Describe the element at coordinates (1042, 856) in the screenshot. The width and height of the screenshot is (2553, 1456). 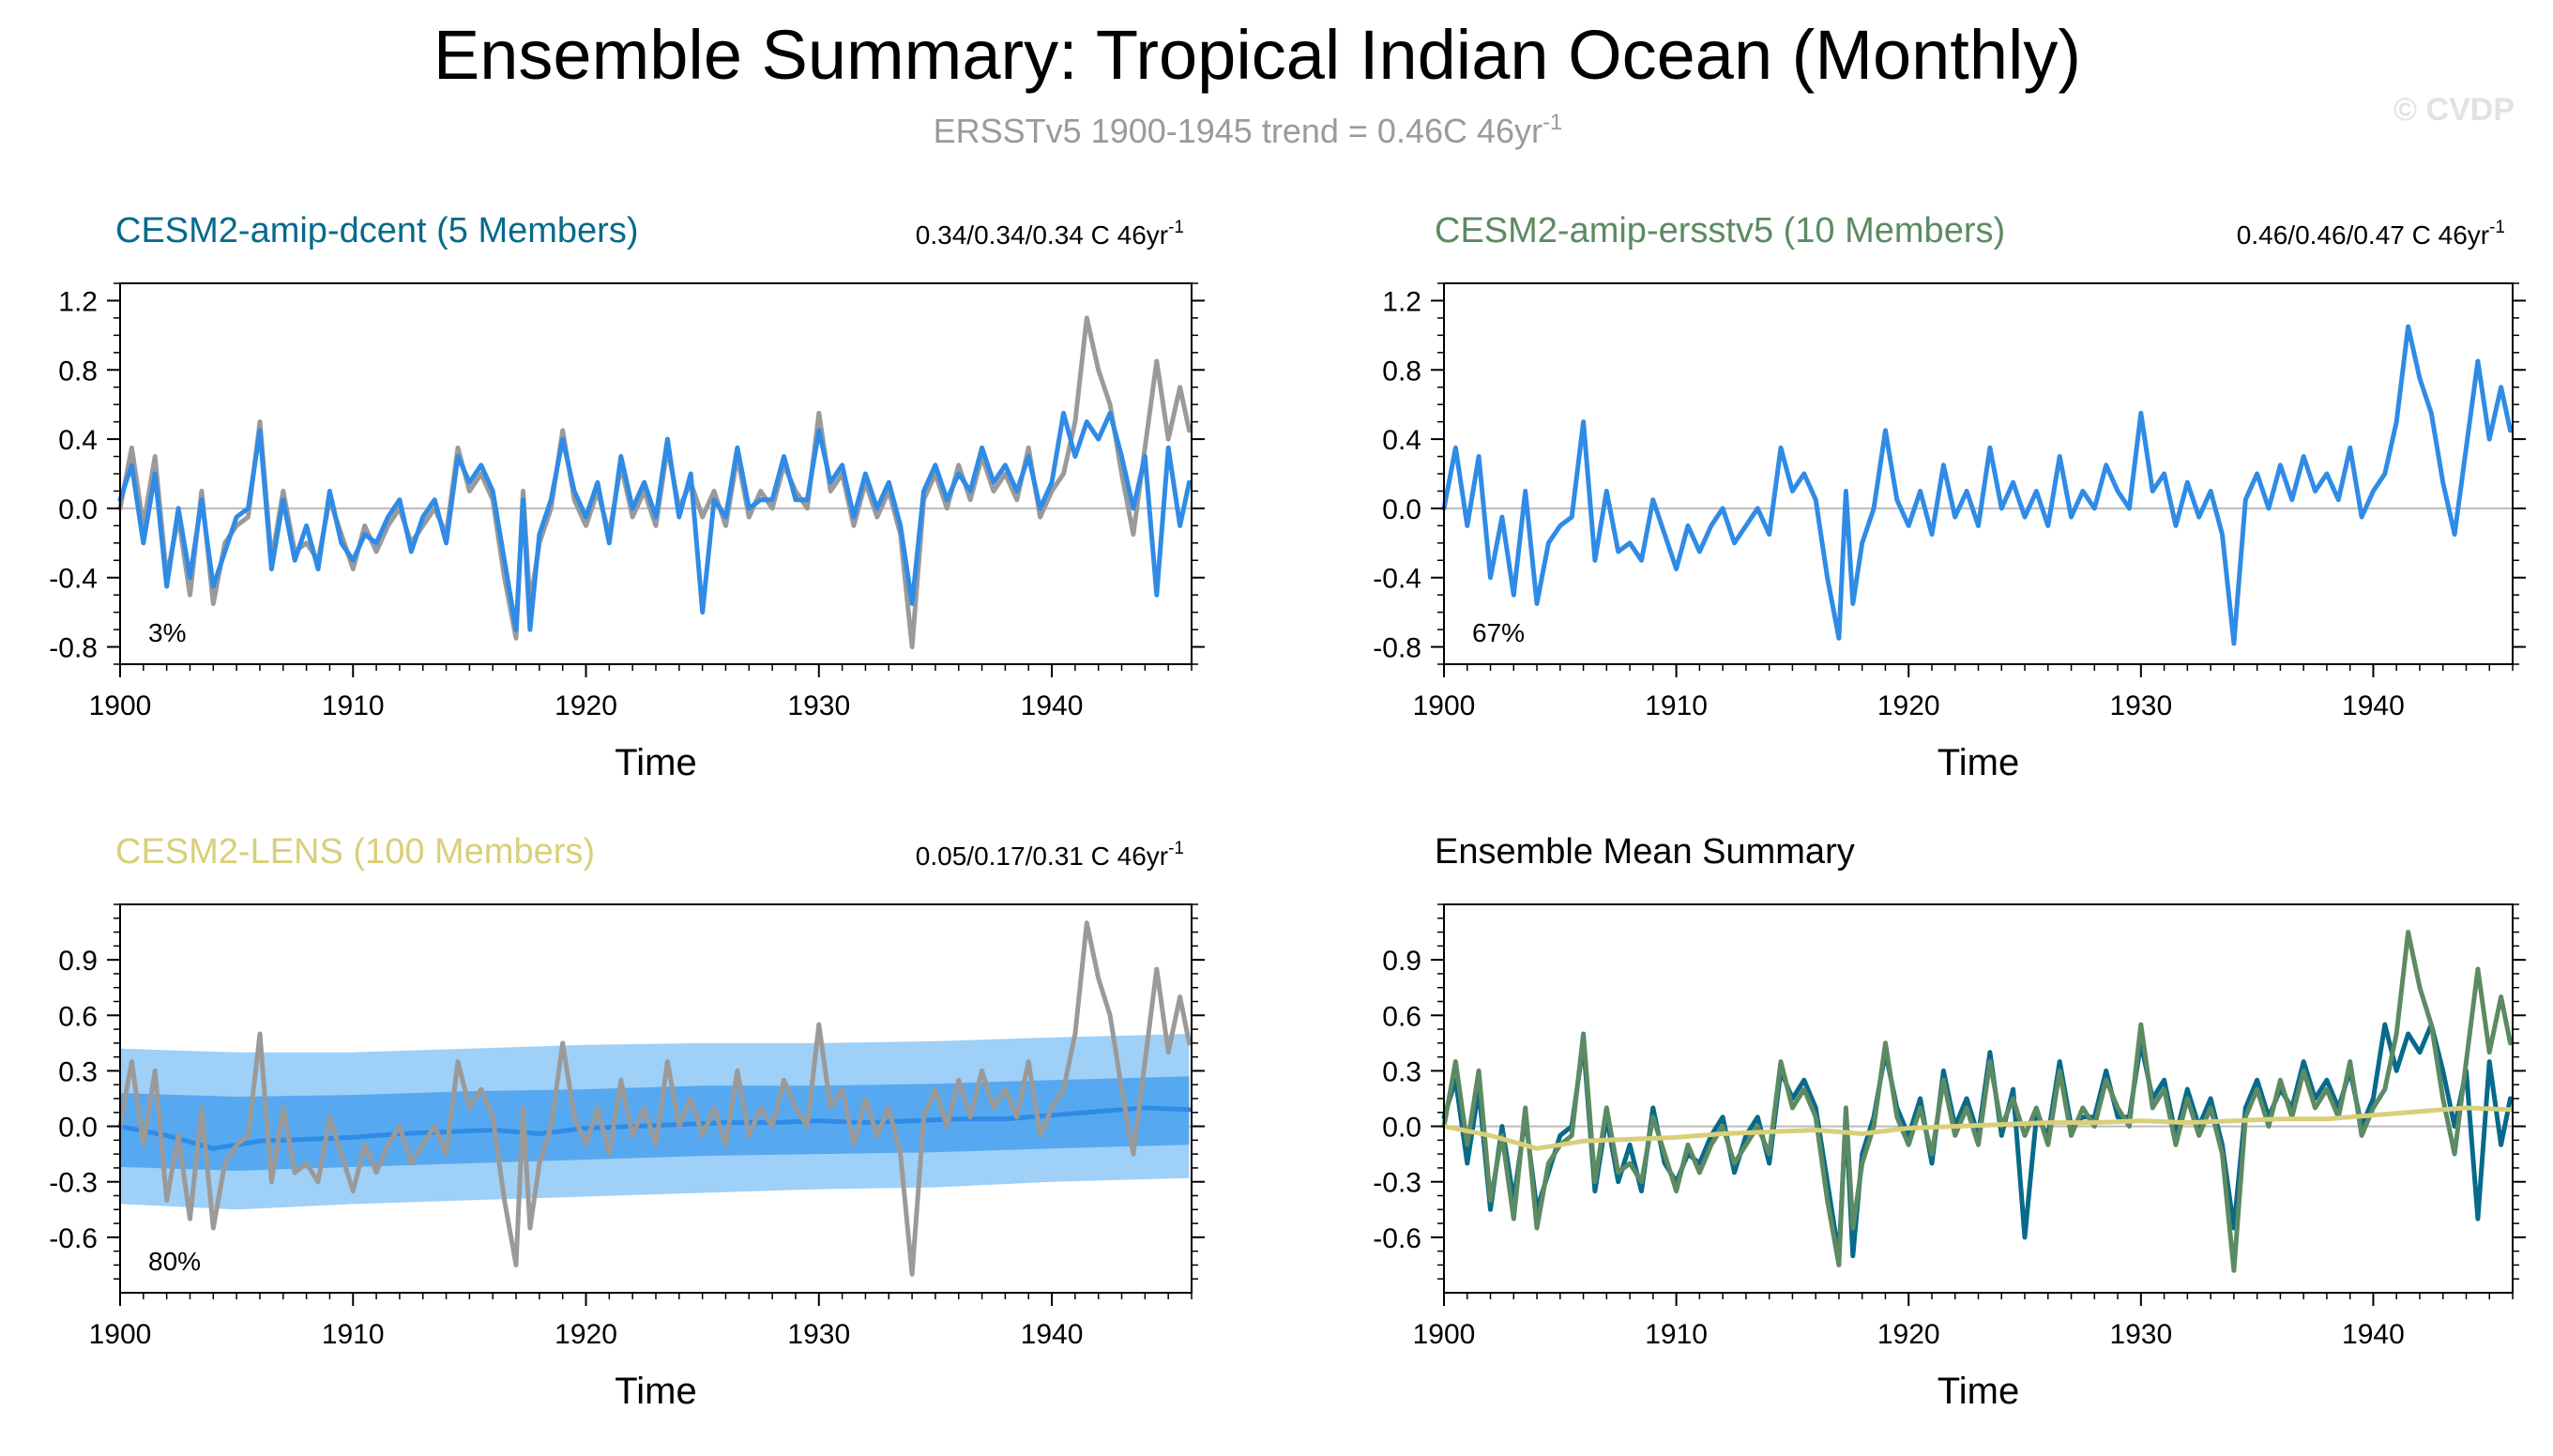
I see `trend-label-main: 0.05/0.17/0.31 C 46yr` at that location.